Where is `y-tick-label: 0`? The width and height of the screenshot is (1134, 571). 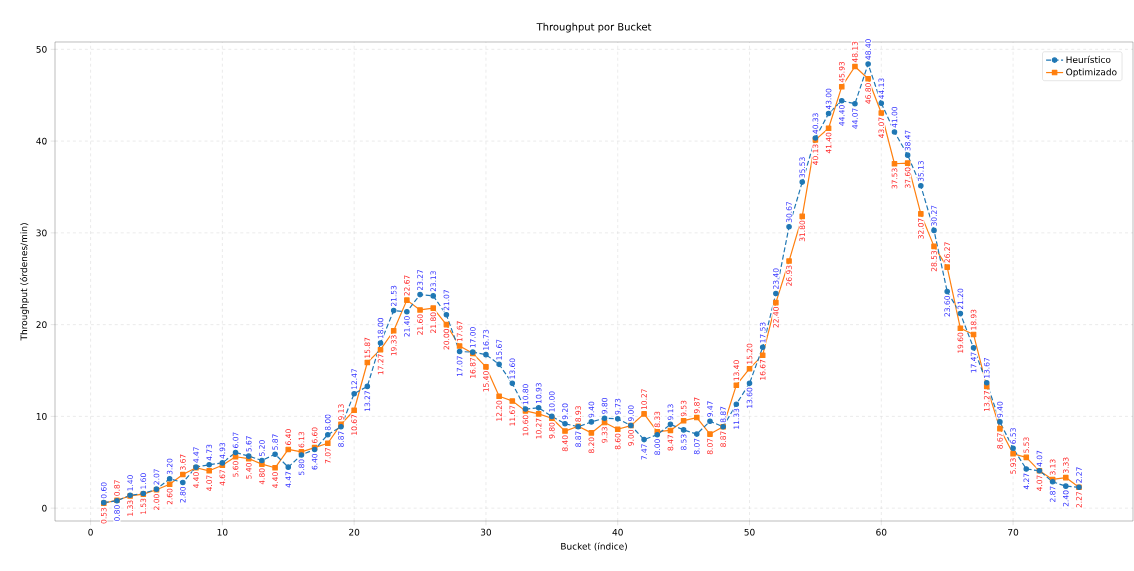
y-tick-label: 0 is located at coordinates (44, 508).